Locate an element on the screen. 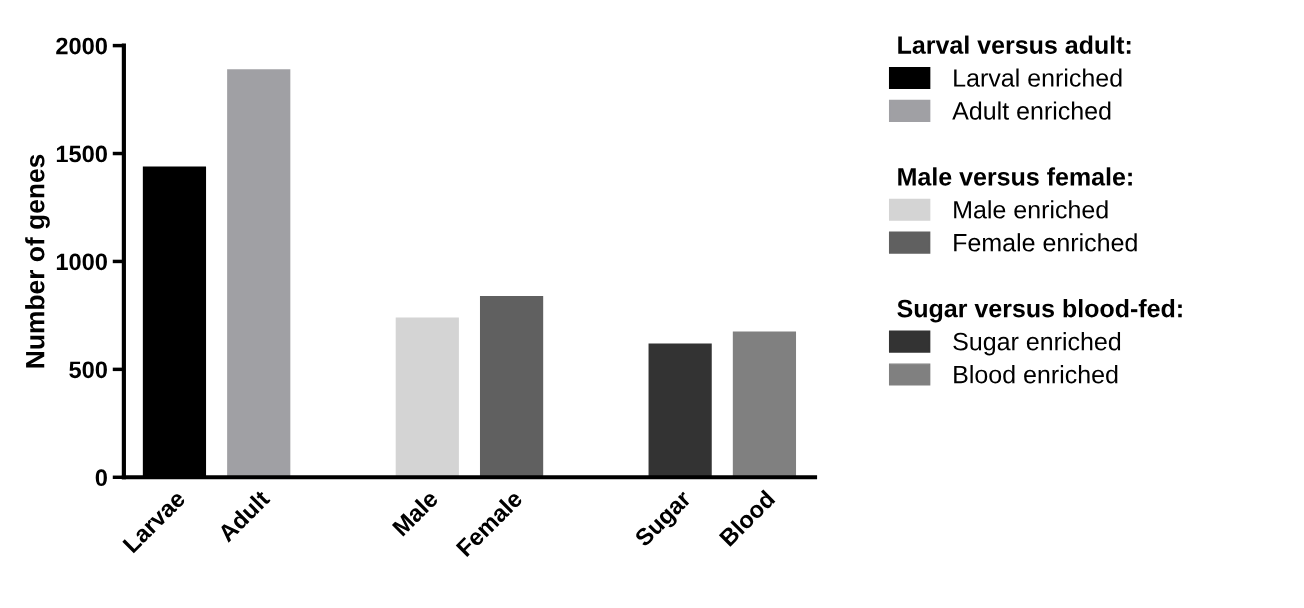  text: Larval versus adult: is located at coordinates (1014, 44).